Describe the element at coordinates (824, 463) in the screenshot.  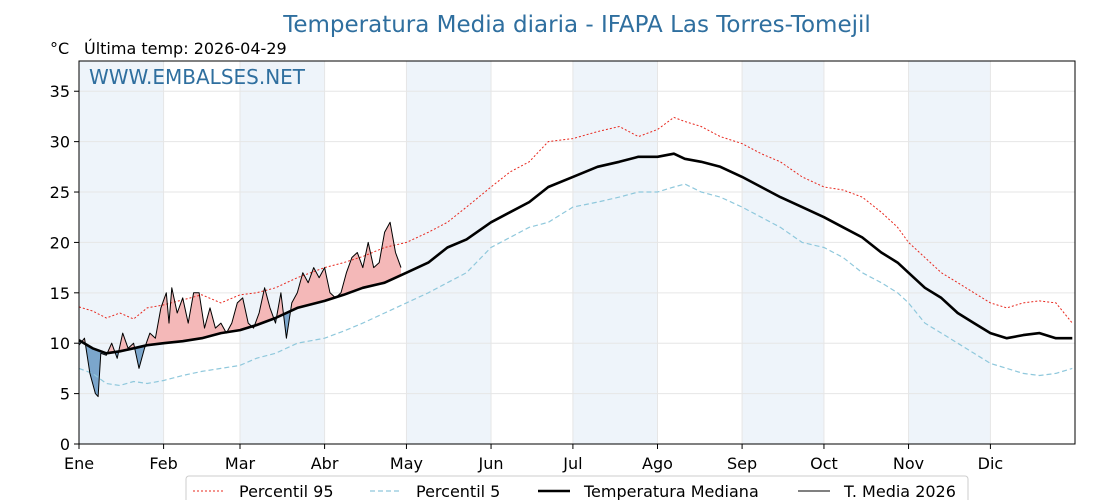
I see `x-tick-label: Oct` at that location.